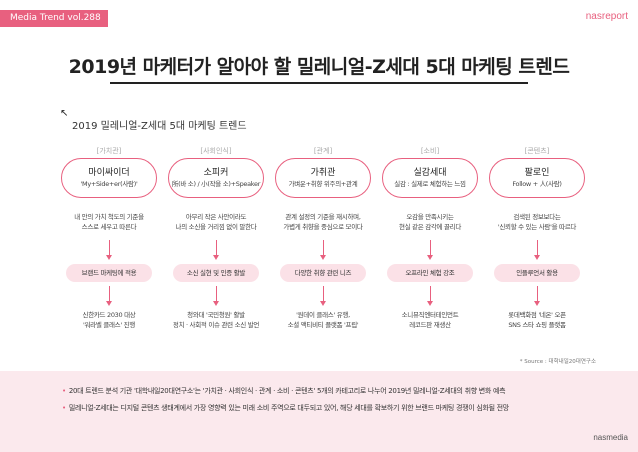  I want to click on trend-pill: 소피커 所(바 소) / 小(작을 소)+Speaker, so click(216, 178).